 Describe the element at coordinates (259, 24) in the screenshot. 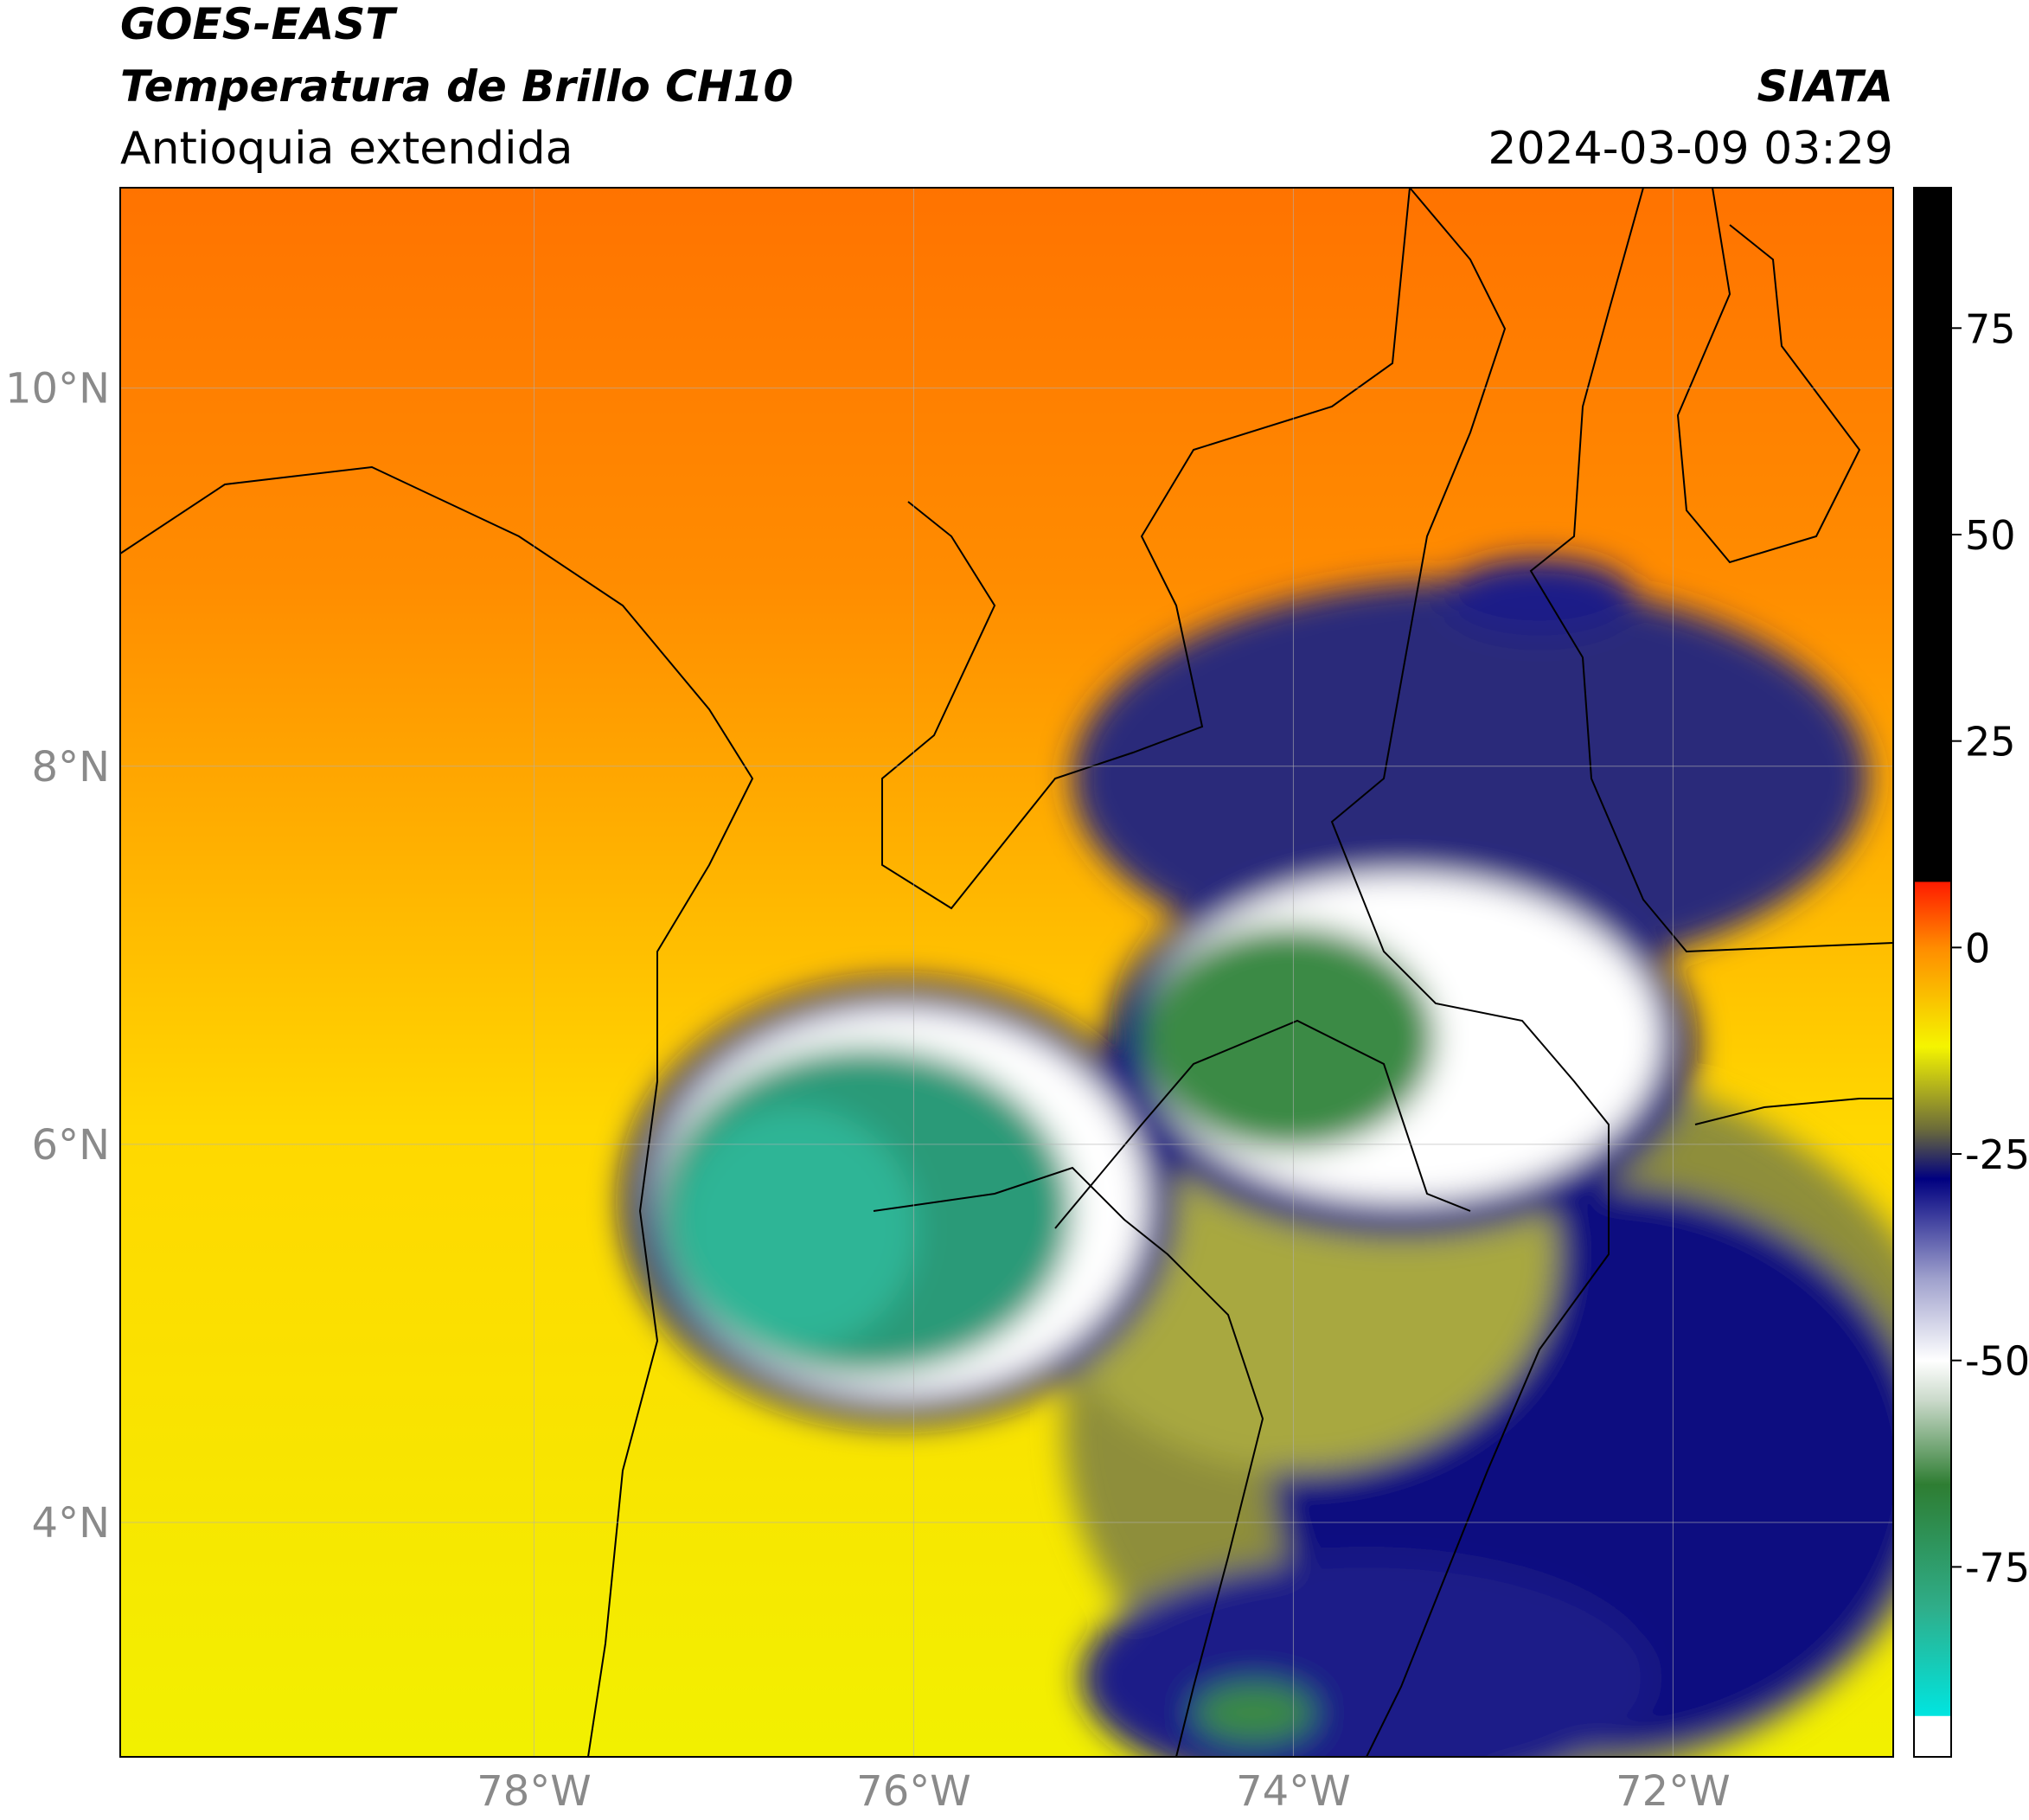

I see `satellite: GOES-EAST` at that location.